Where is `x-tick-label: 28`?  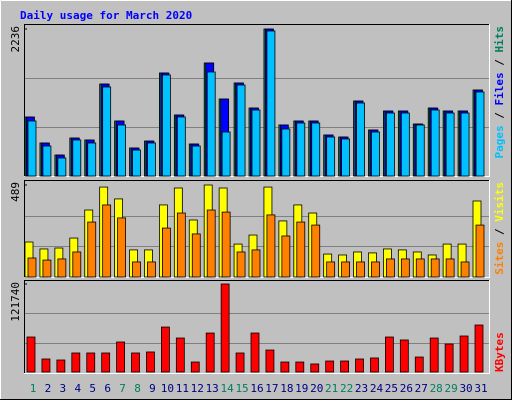
x-tick-label: 28 is located at coordinates (436, 388).